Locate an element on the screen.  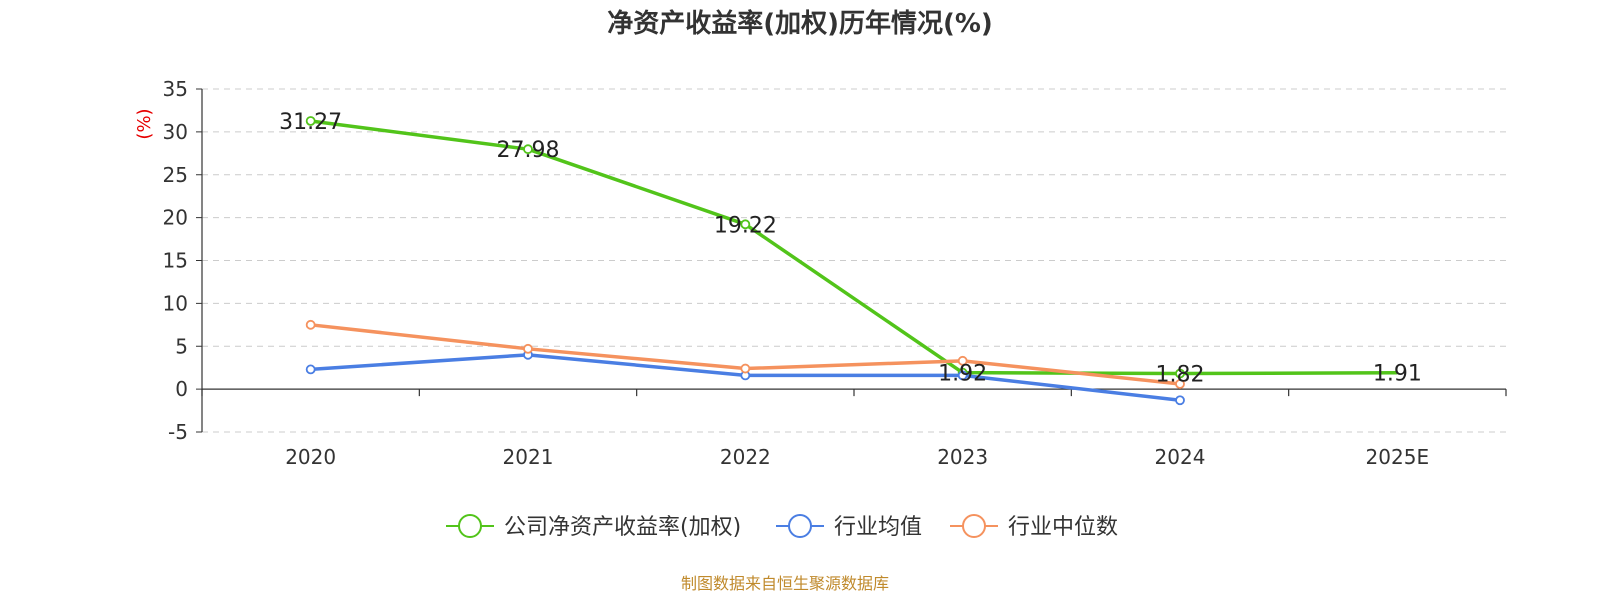
y-tick-label: 0 is located at coordinates (181, 389).